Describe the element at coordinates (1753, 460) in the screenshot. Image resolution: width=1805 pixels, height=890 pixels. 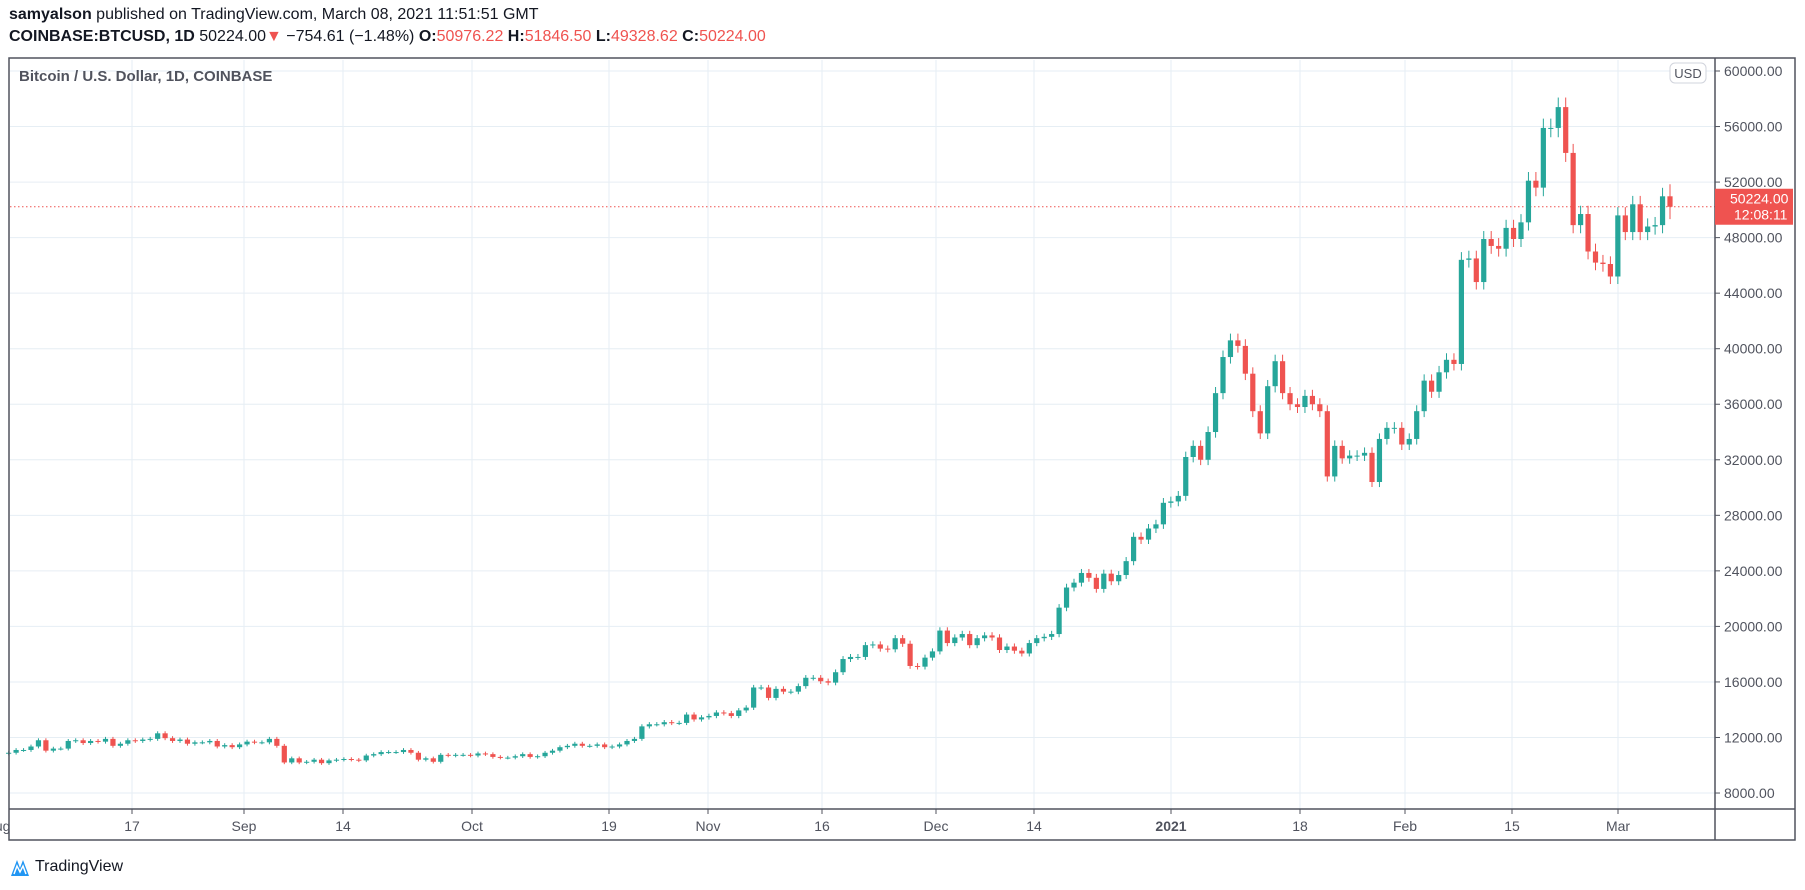
I see `y-tick-label: 32000.00` at that location.